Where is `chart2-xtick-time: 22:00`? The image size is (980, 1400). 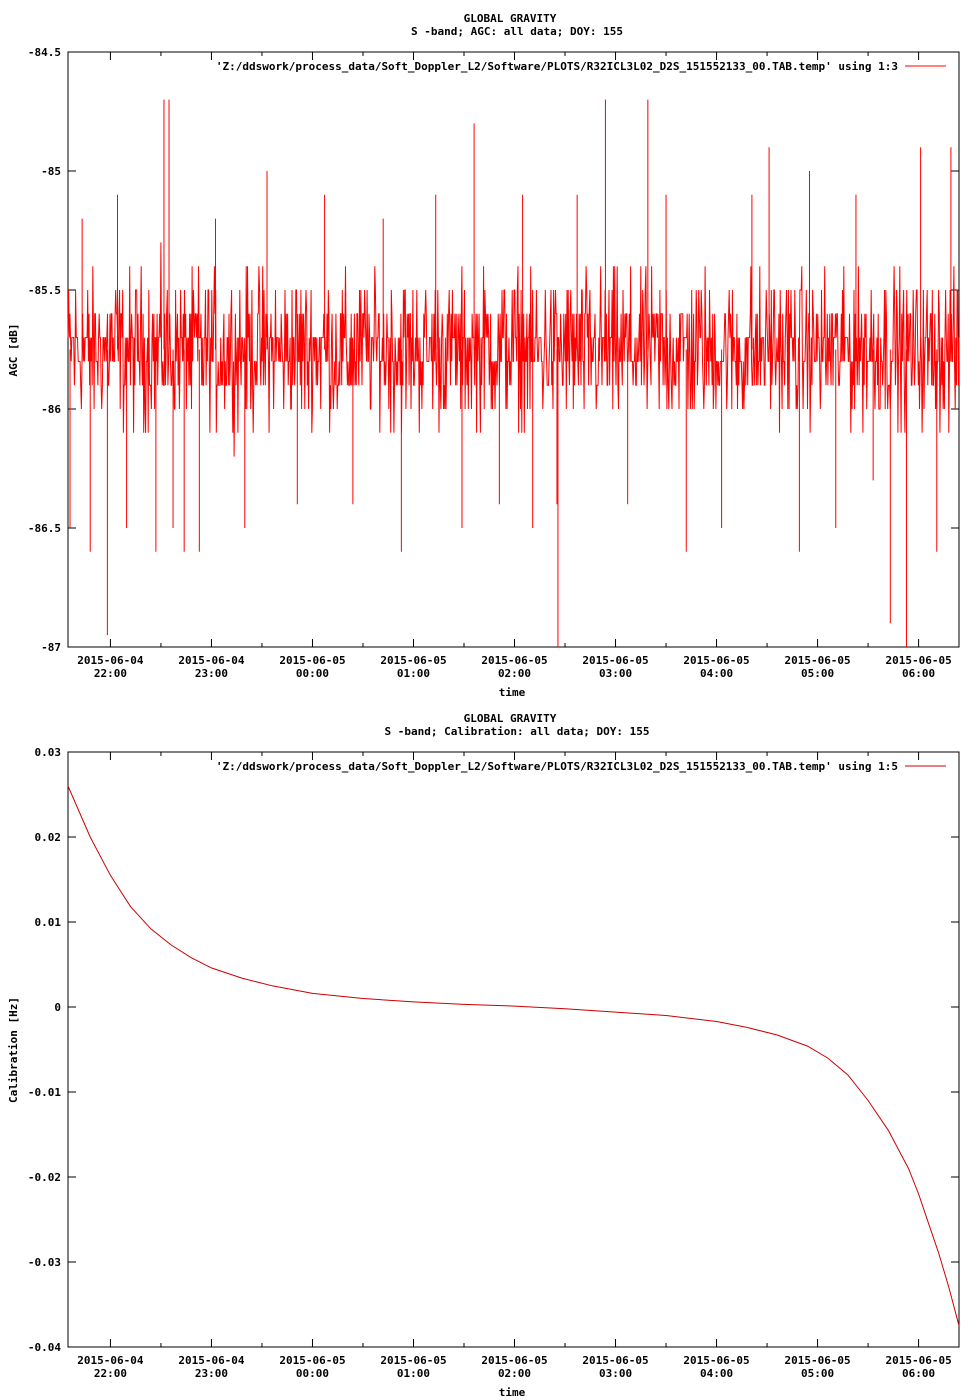
chart2-xtick-time: 22:00 is located at coordinates (110, 1373).